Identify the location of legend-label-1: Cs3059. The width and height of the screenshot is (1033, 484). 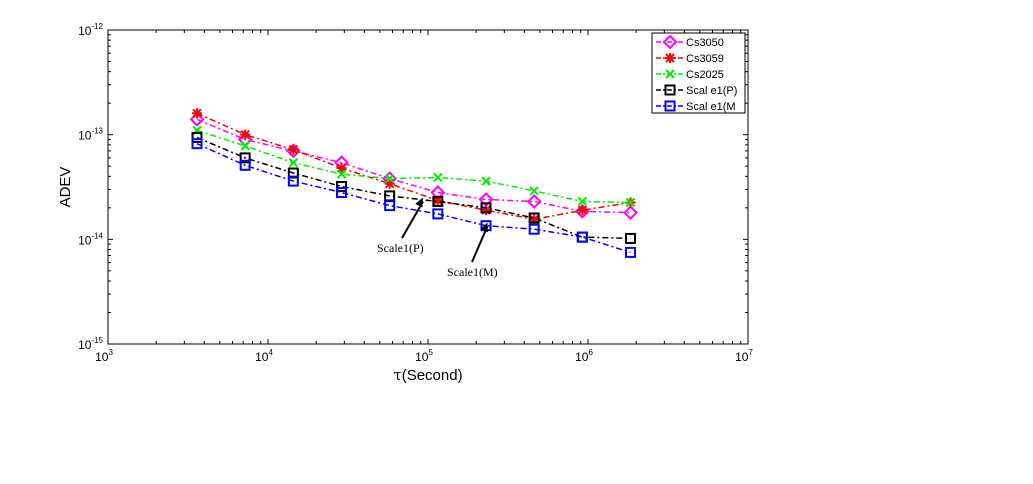
(705, 59).